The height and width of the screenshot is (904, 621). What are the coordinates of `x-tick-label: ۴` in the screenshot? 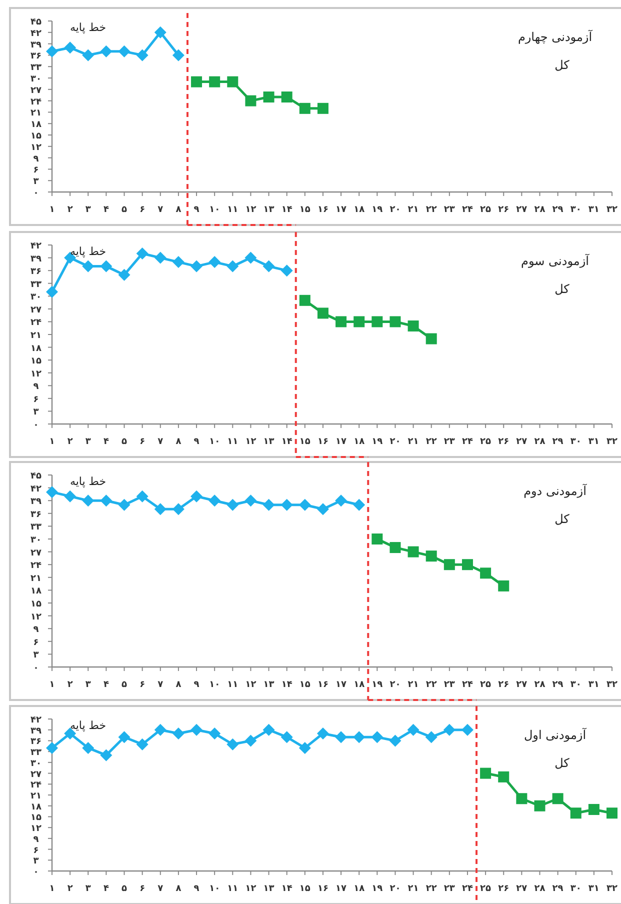 It's located at (106, 210).